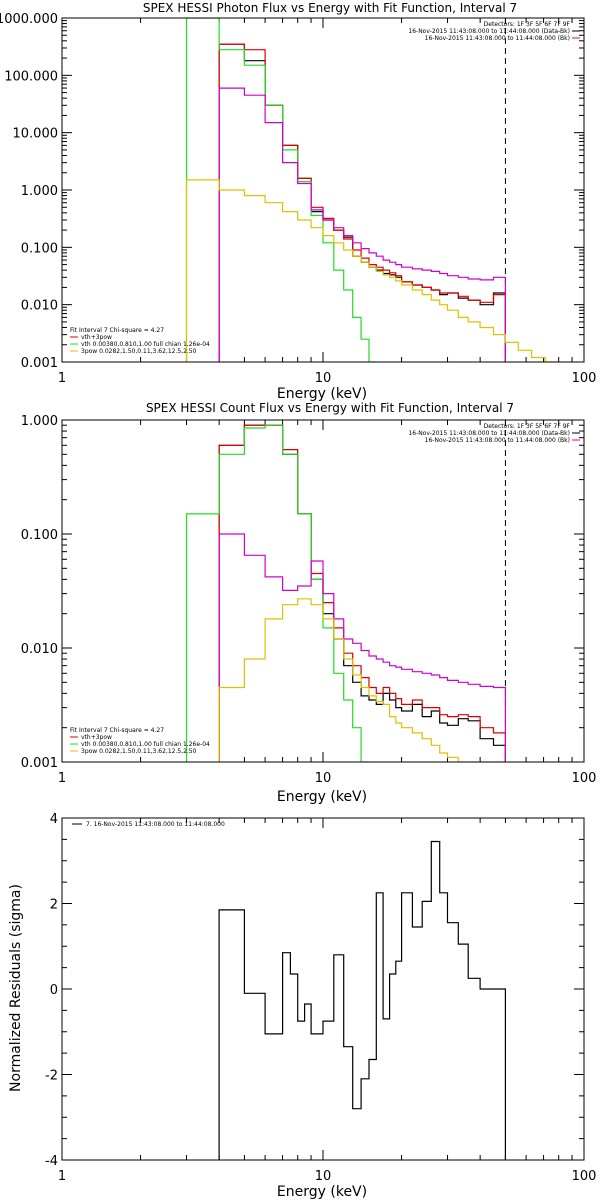 The height and width of the screenshot is (1200, 600). Describe the element at coordinates (54, 990) in the screenshot. I see `y-tick-label: 0` at that location.